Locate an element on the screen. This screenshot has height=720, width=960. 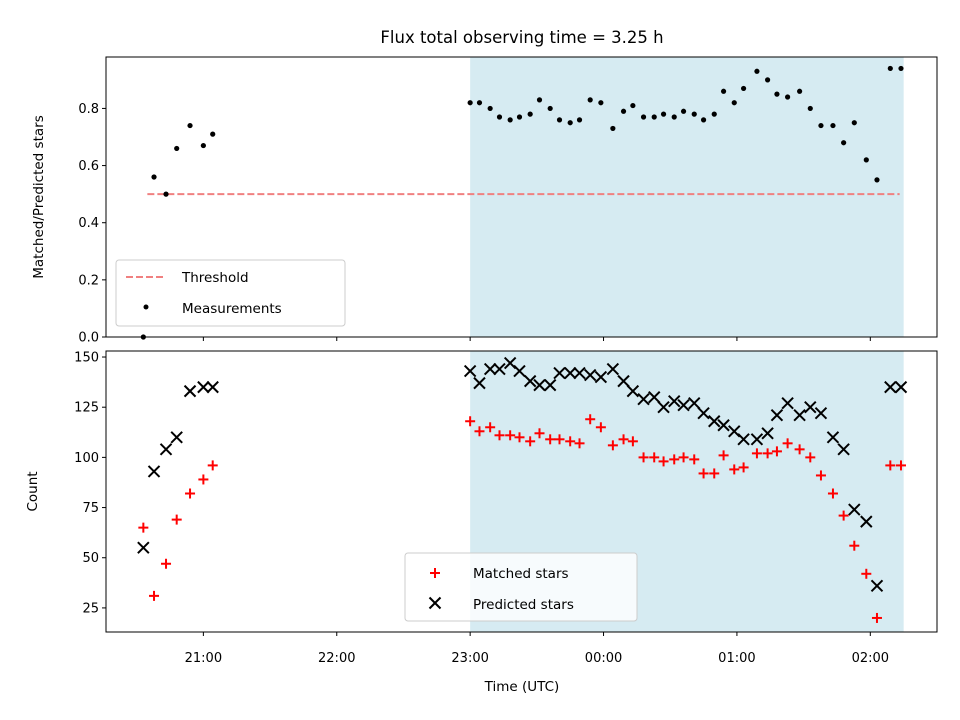
legend-matched-label: Matched stars is located at coordinates (521, 574).